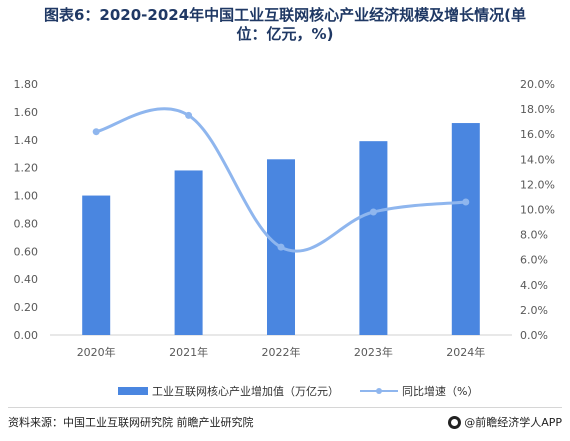  Describe the element at coordinates (26, 112) in the screenshot. I see `y-left-tick-label: 1.60` at that location.